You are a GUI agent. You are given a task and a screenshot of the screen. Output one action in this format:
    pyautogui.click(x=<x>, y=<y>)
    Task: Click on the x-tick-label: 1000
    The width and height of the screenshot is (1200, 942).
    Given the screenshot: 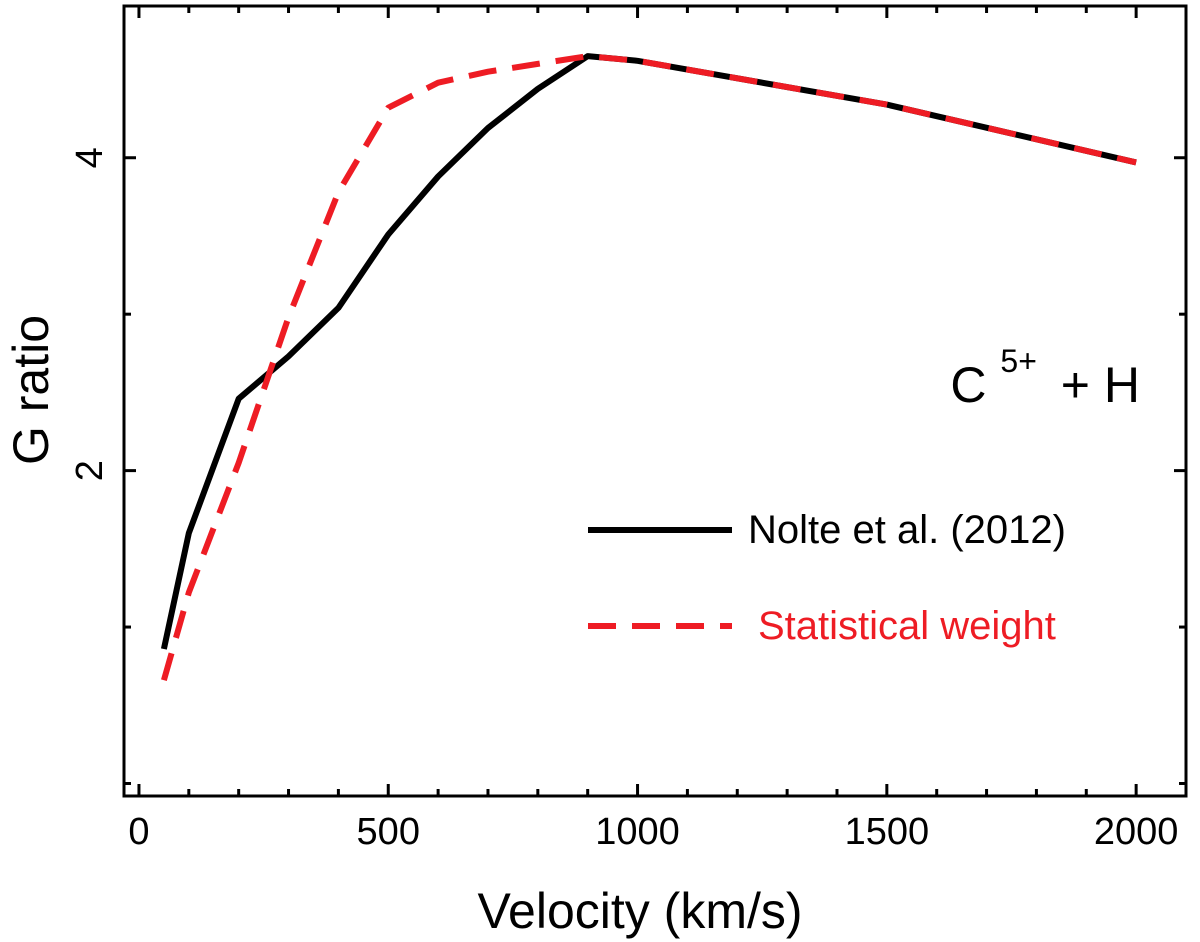 What is the action you would take?
    pyautogui.click(x=637, y=832)
    